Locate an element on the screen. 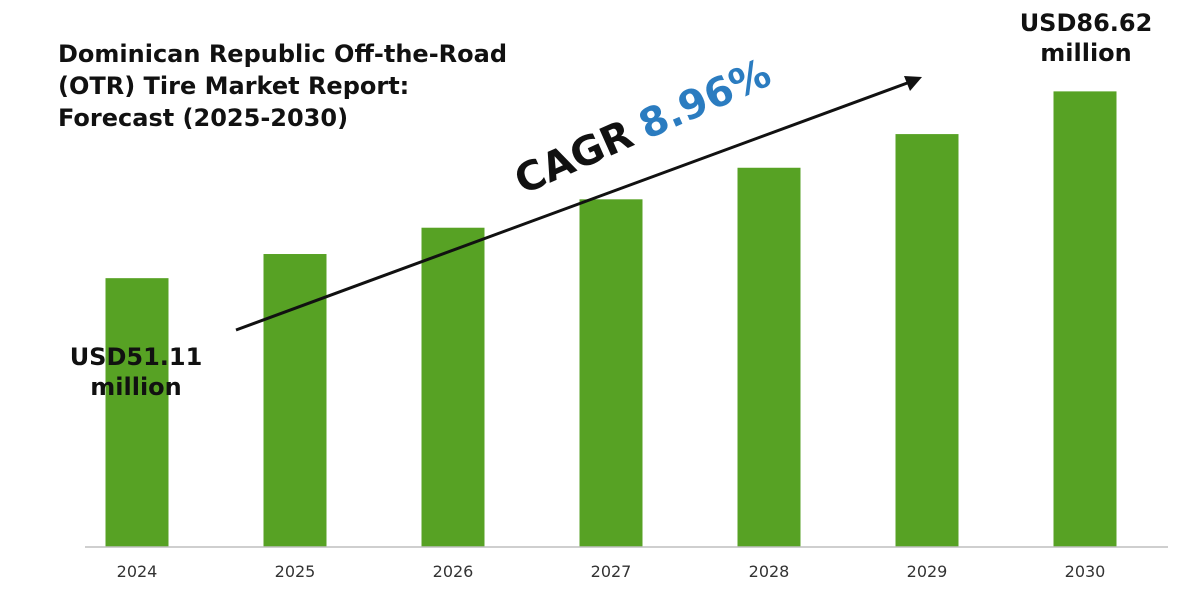  first-value-label: USD51.11 million is located at coordinates (136, 372).